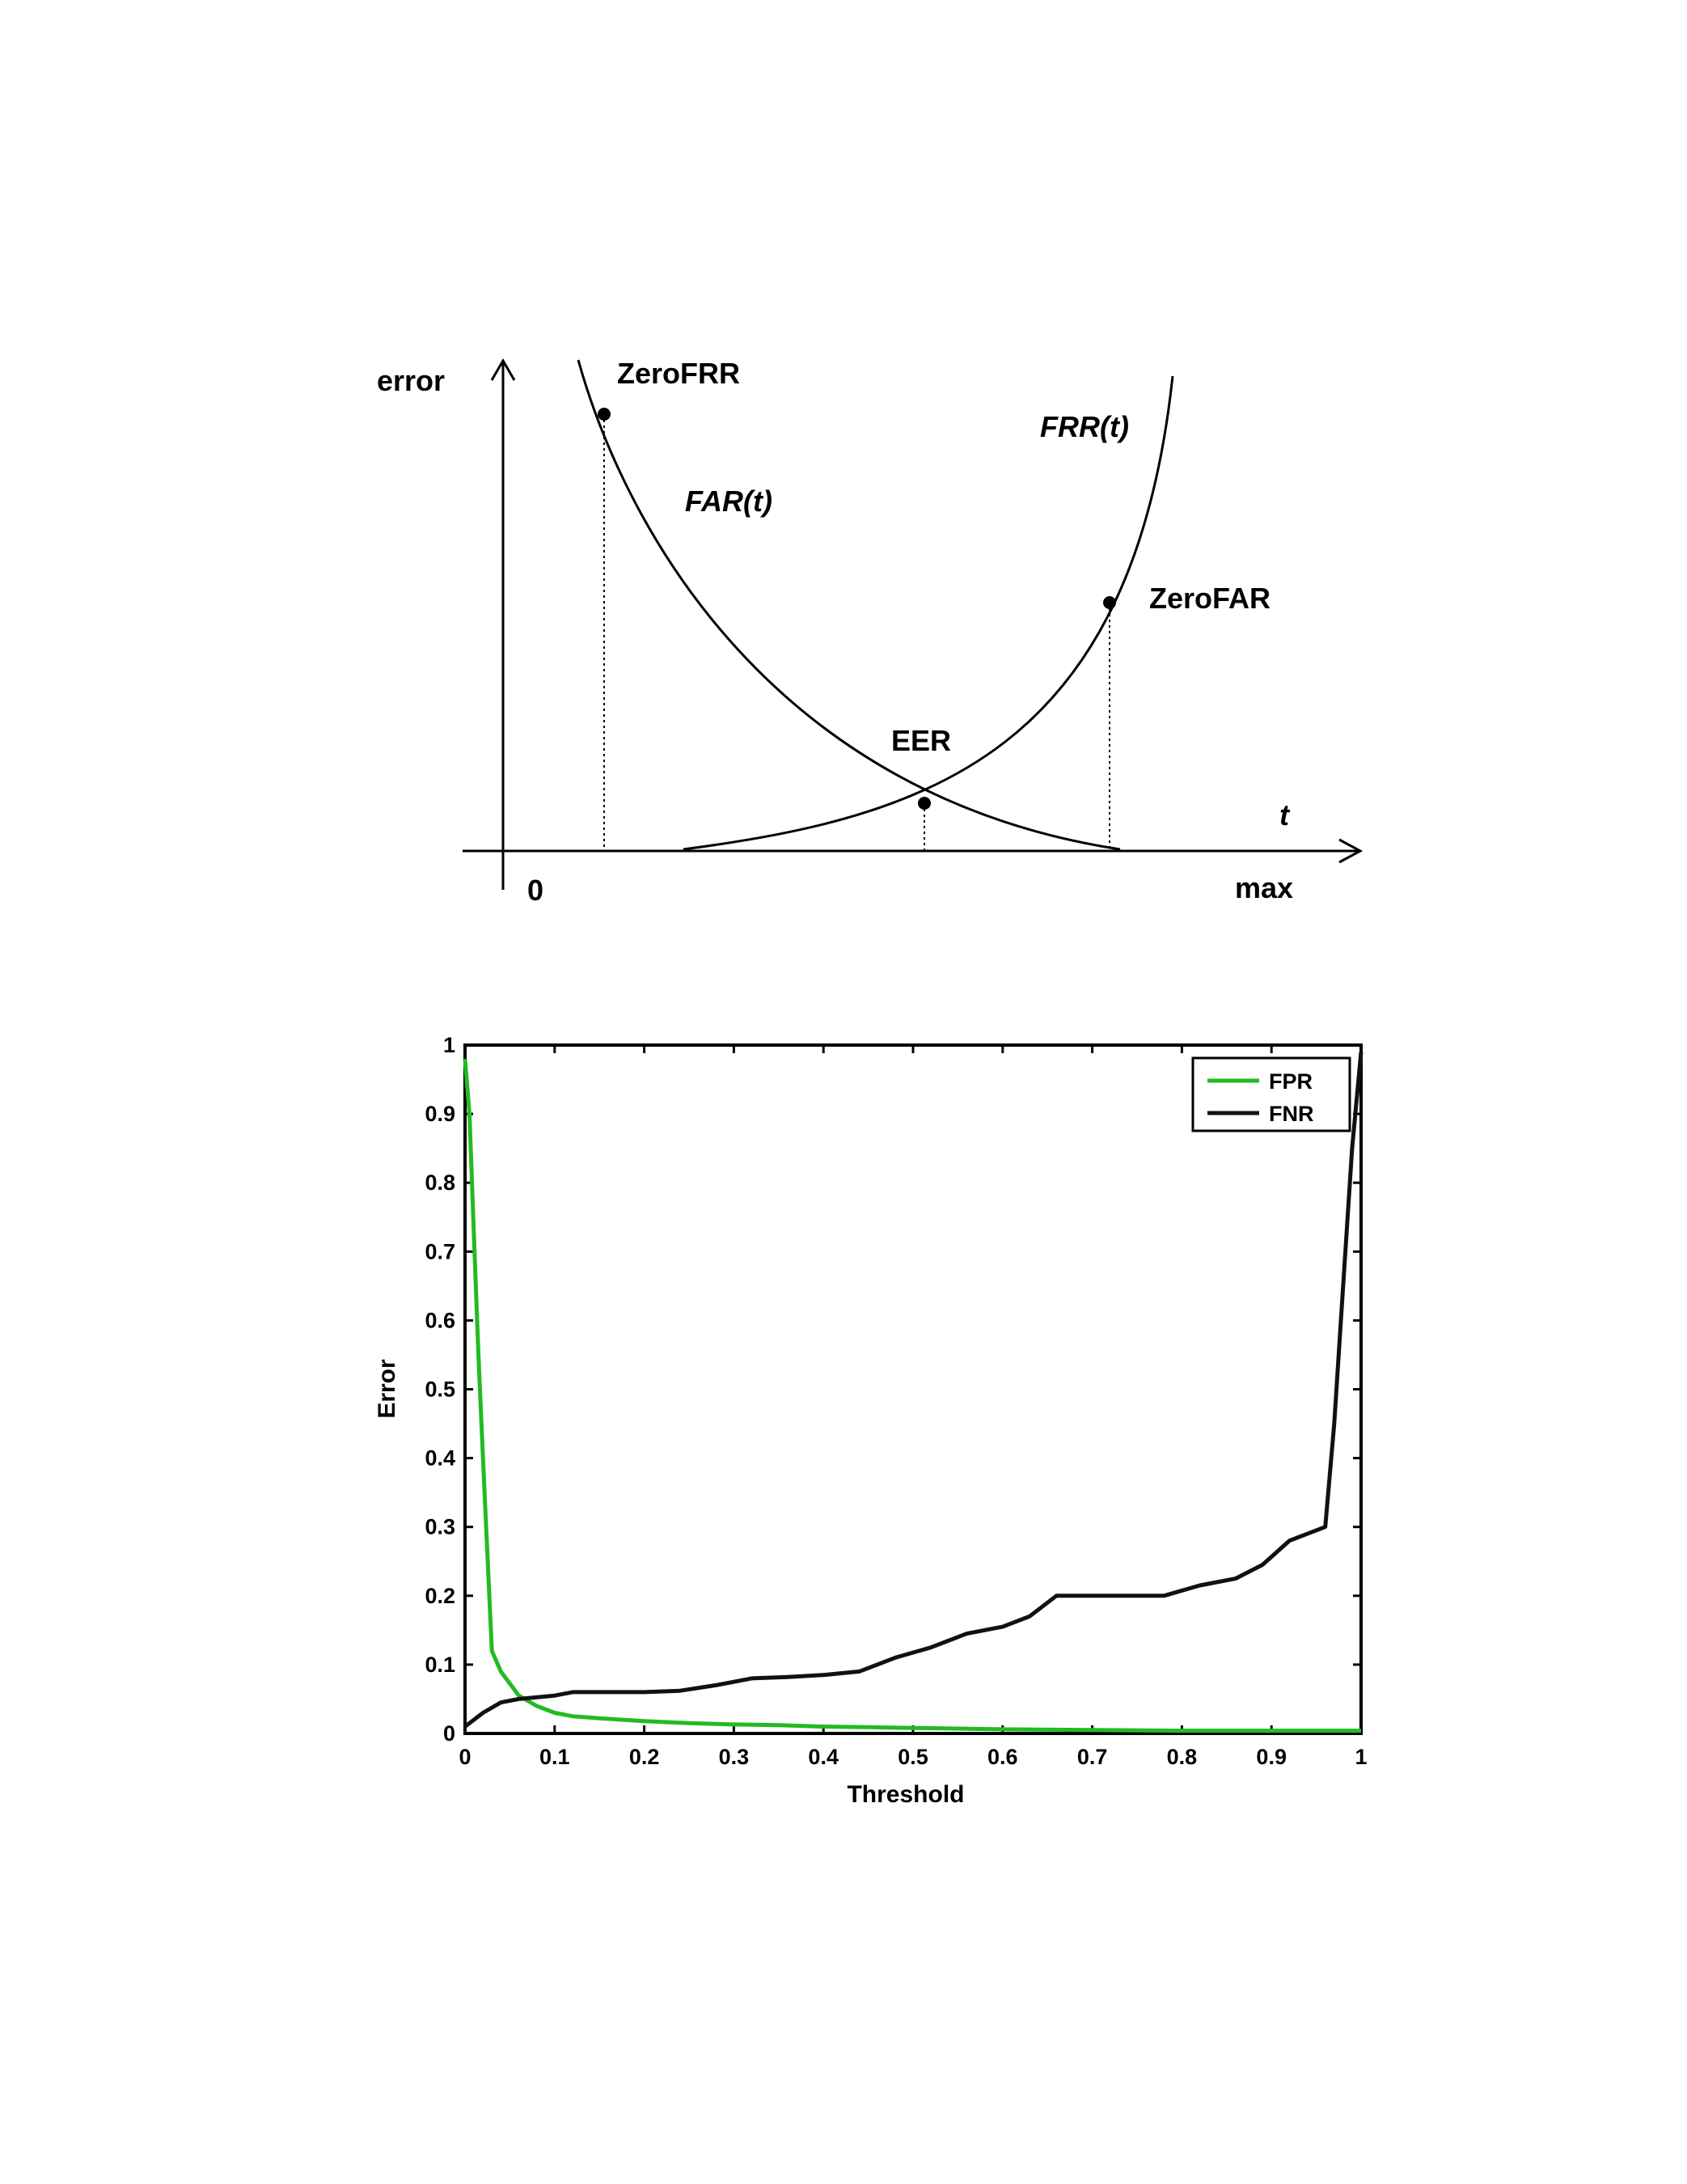 The width and height of the screenshot is (1687, 2184). I want to click on zerofar-point, so click(1109, 602).